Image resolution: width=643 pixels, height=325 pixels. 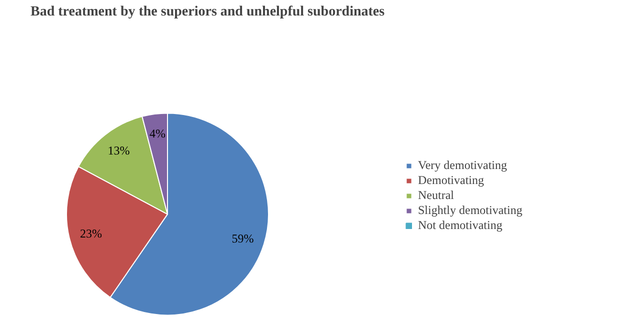 What do you see at coordinates (91, 233) in the screenshot?
I see `data-label: 23%` at bounding box center [91, 233].